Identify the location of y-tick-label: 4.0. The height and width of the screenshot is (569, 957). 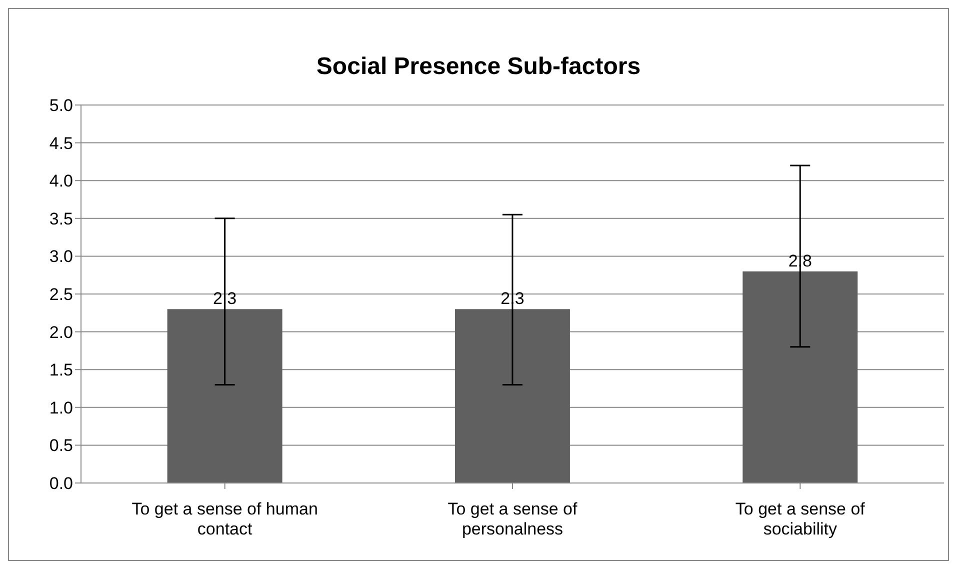
(61, 181).